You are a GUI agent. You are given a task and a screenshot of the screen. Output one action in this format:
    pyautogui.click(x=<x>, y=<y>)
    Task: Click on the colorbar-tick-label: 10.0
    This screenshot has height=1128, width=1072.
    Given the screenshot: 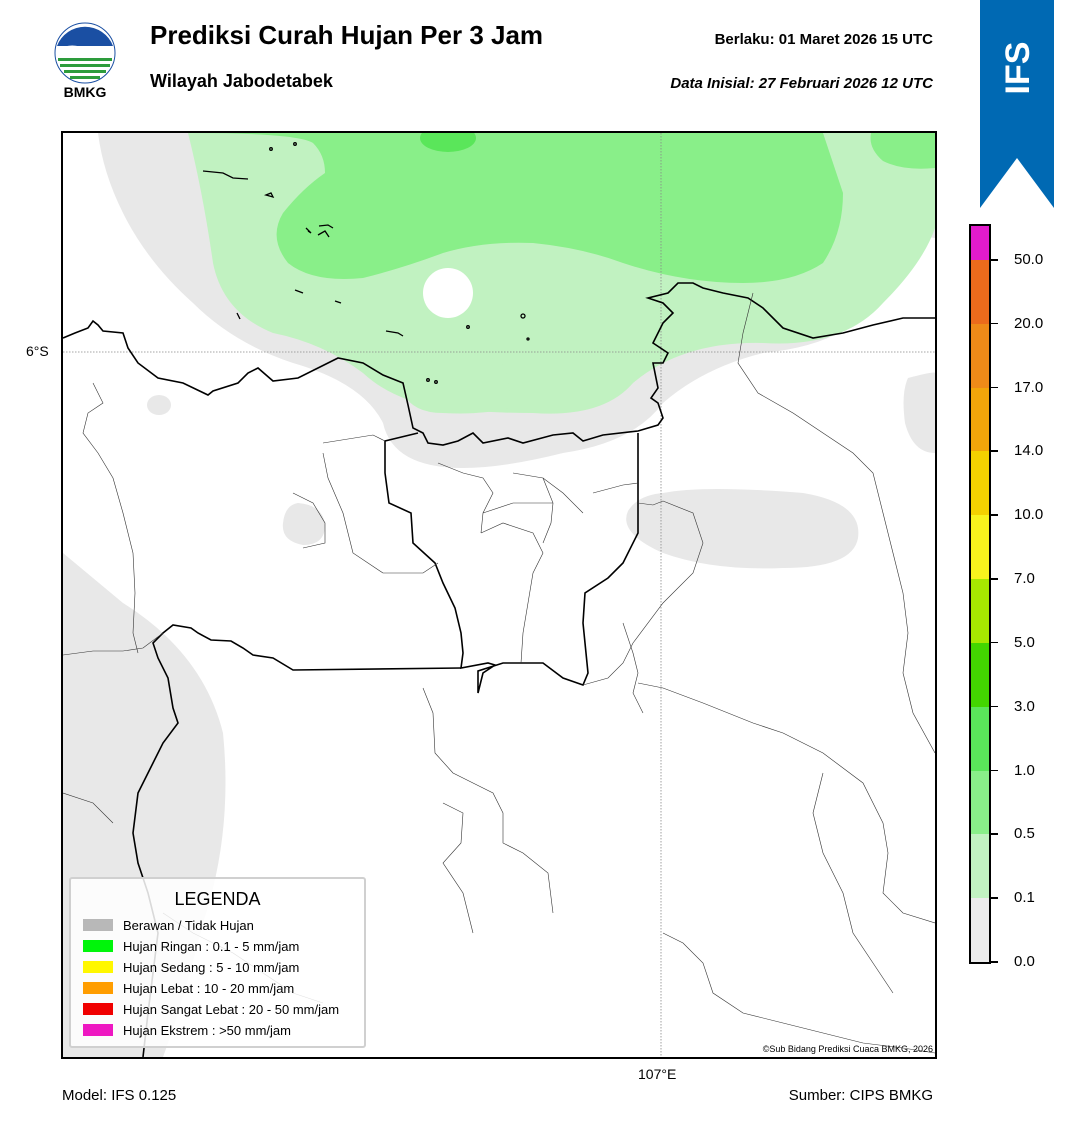 What is the action you would take?
    pyautogui.click(x=1029, y=515)
    